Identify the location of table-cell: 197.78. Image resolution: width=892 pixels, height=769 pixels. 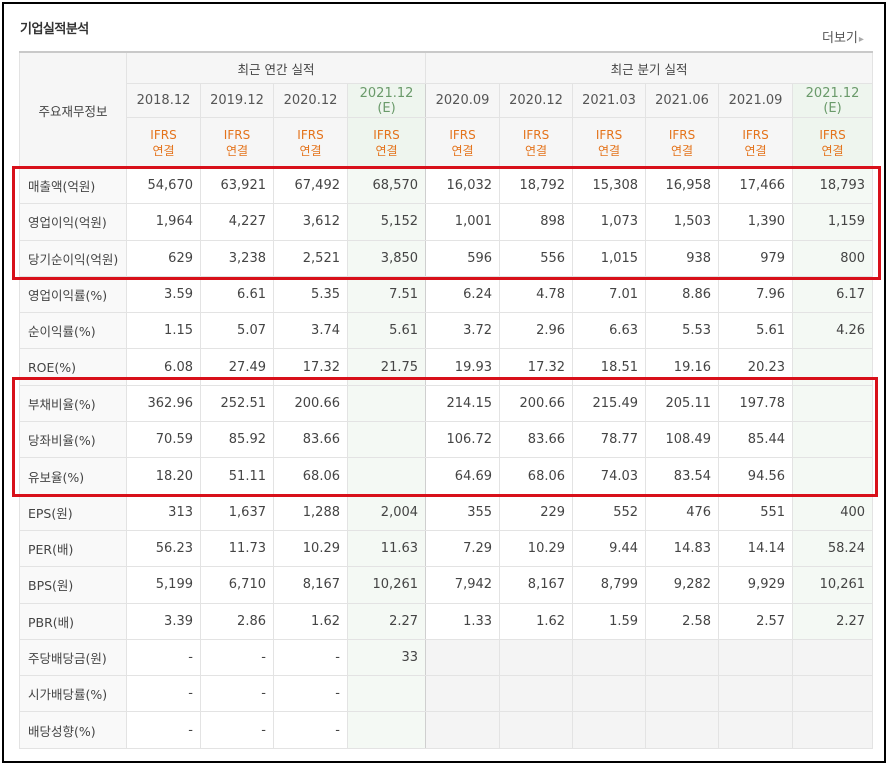
(756, 403).